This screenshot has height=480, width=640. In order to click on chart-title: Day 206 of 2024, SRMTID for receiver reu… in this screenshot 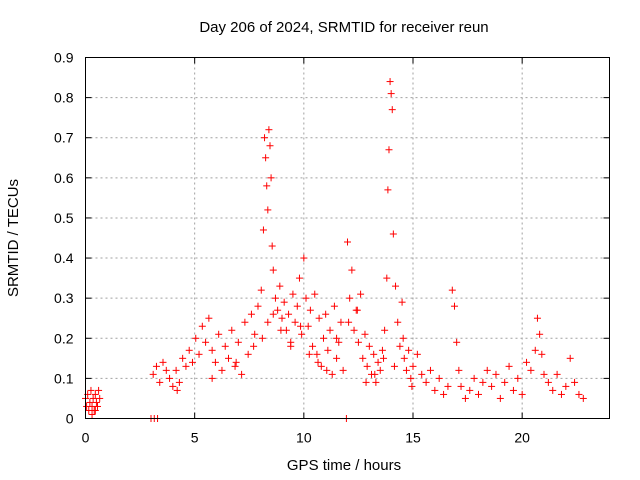, I will do `click(343, 27)`.